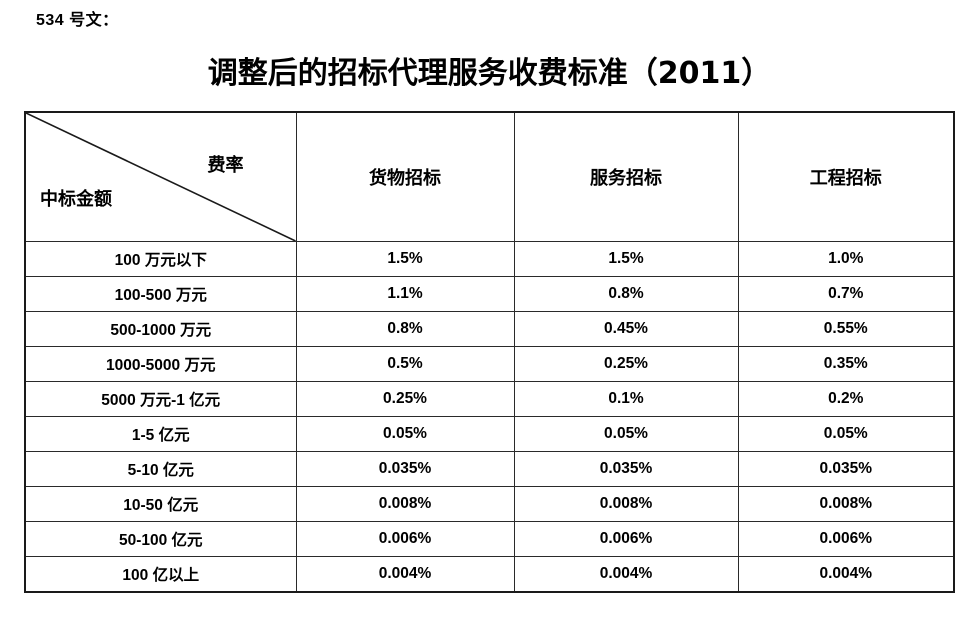 The height and width of the screenshot is (629, 979). Describe the element at coordinates (626, 294) in the screenshot. I see `service-rate-cell: 0.8%` at that location.